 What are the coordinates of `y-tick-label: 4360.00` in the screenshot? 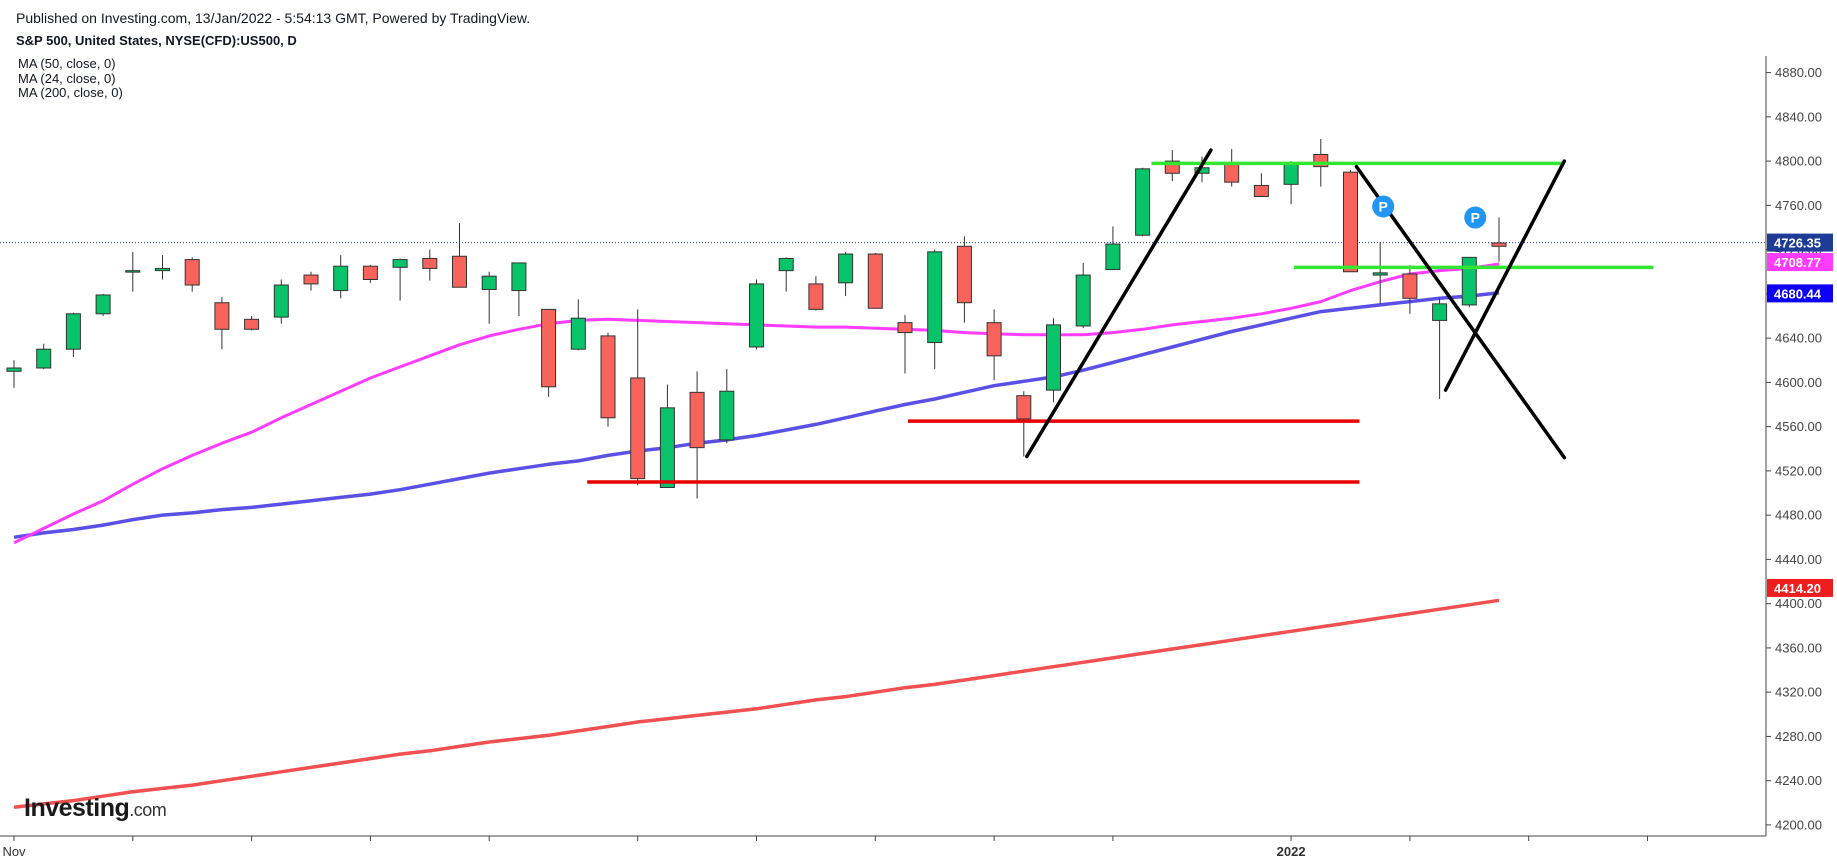 It's located at (1798, 647).